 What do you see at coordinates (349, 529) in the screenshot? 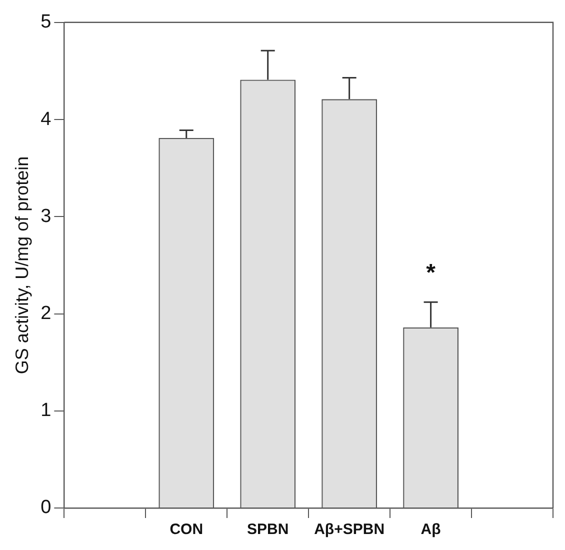
I see `x-tick-label: Aβ+SPBN` at bounding box center [349, 529].